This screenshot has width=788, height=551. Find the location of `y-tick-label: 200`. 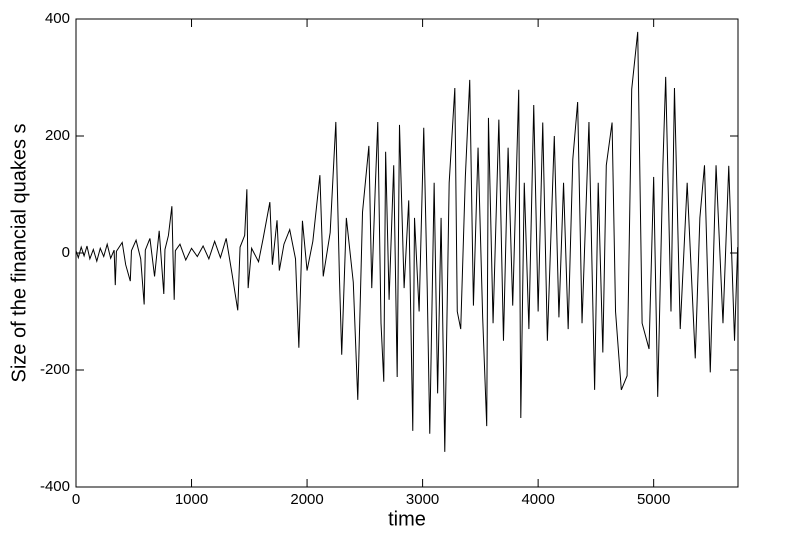

y-tick-label: 200 is located at coordinates (57, 135).